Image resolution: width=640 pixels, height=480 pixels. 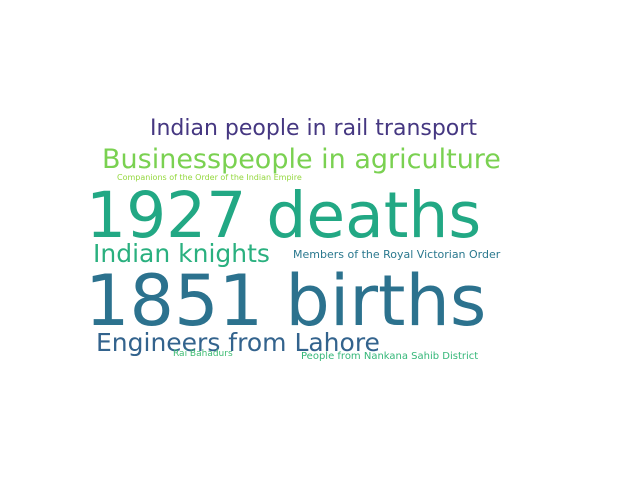 I want to click on word-rai-bahadurs: Rai Bahadurs, so click(x=203, y=354).